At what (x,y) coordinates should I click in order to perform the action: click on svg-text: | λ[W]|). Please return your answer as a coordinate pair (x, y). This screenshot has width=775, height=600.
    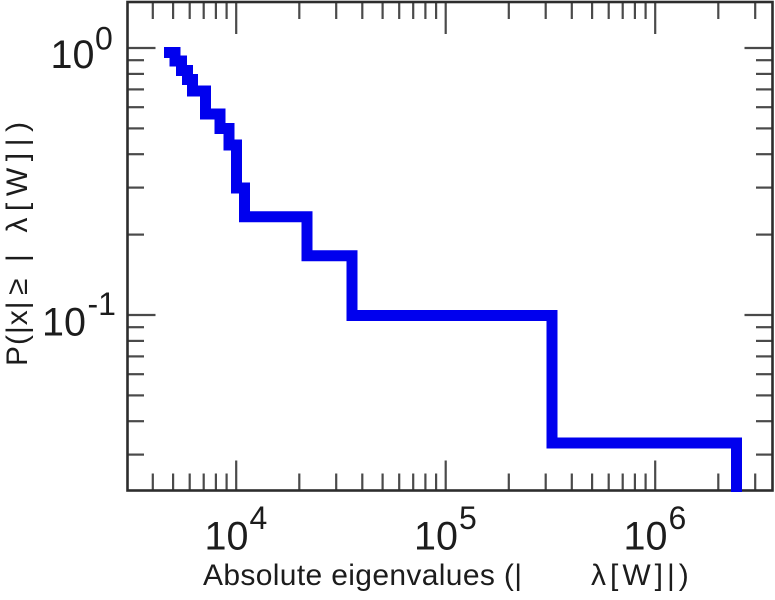
    Looking at the image, I should click on (17, 188).